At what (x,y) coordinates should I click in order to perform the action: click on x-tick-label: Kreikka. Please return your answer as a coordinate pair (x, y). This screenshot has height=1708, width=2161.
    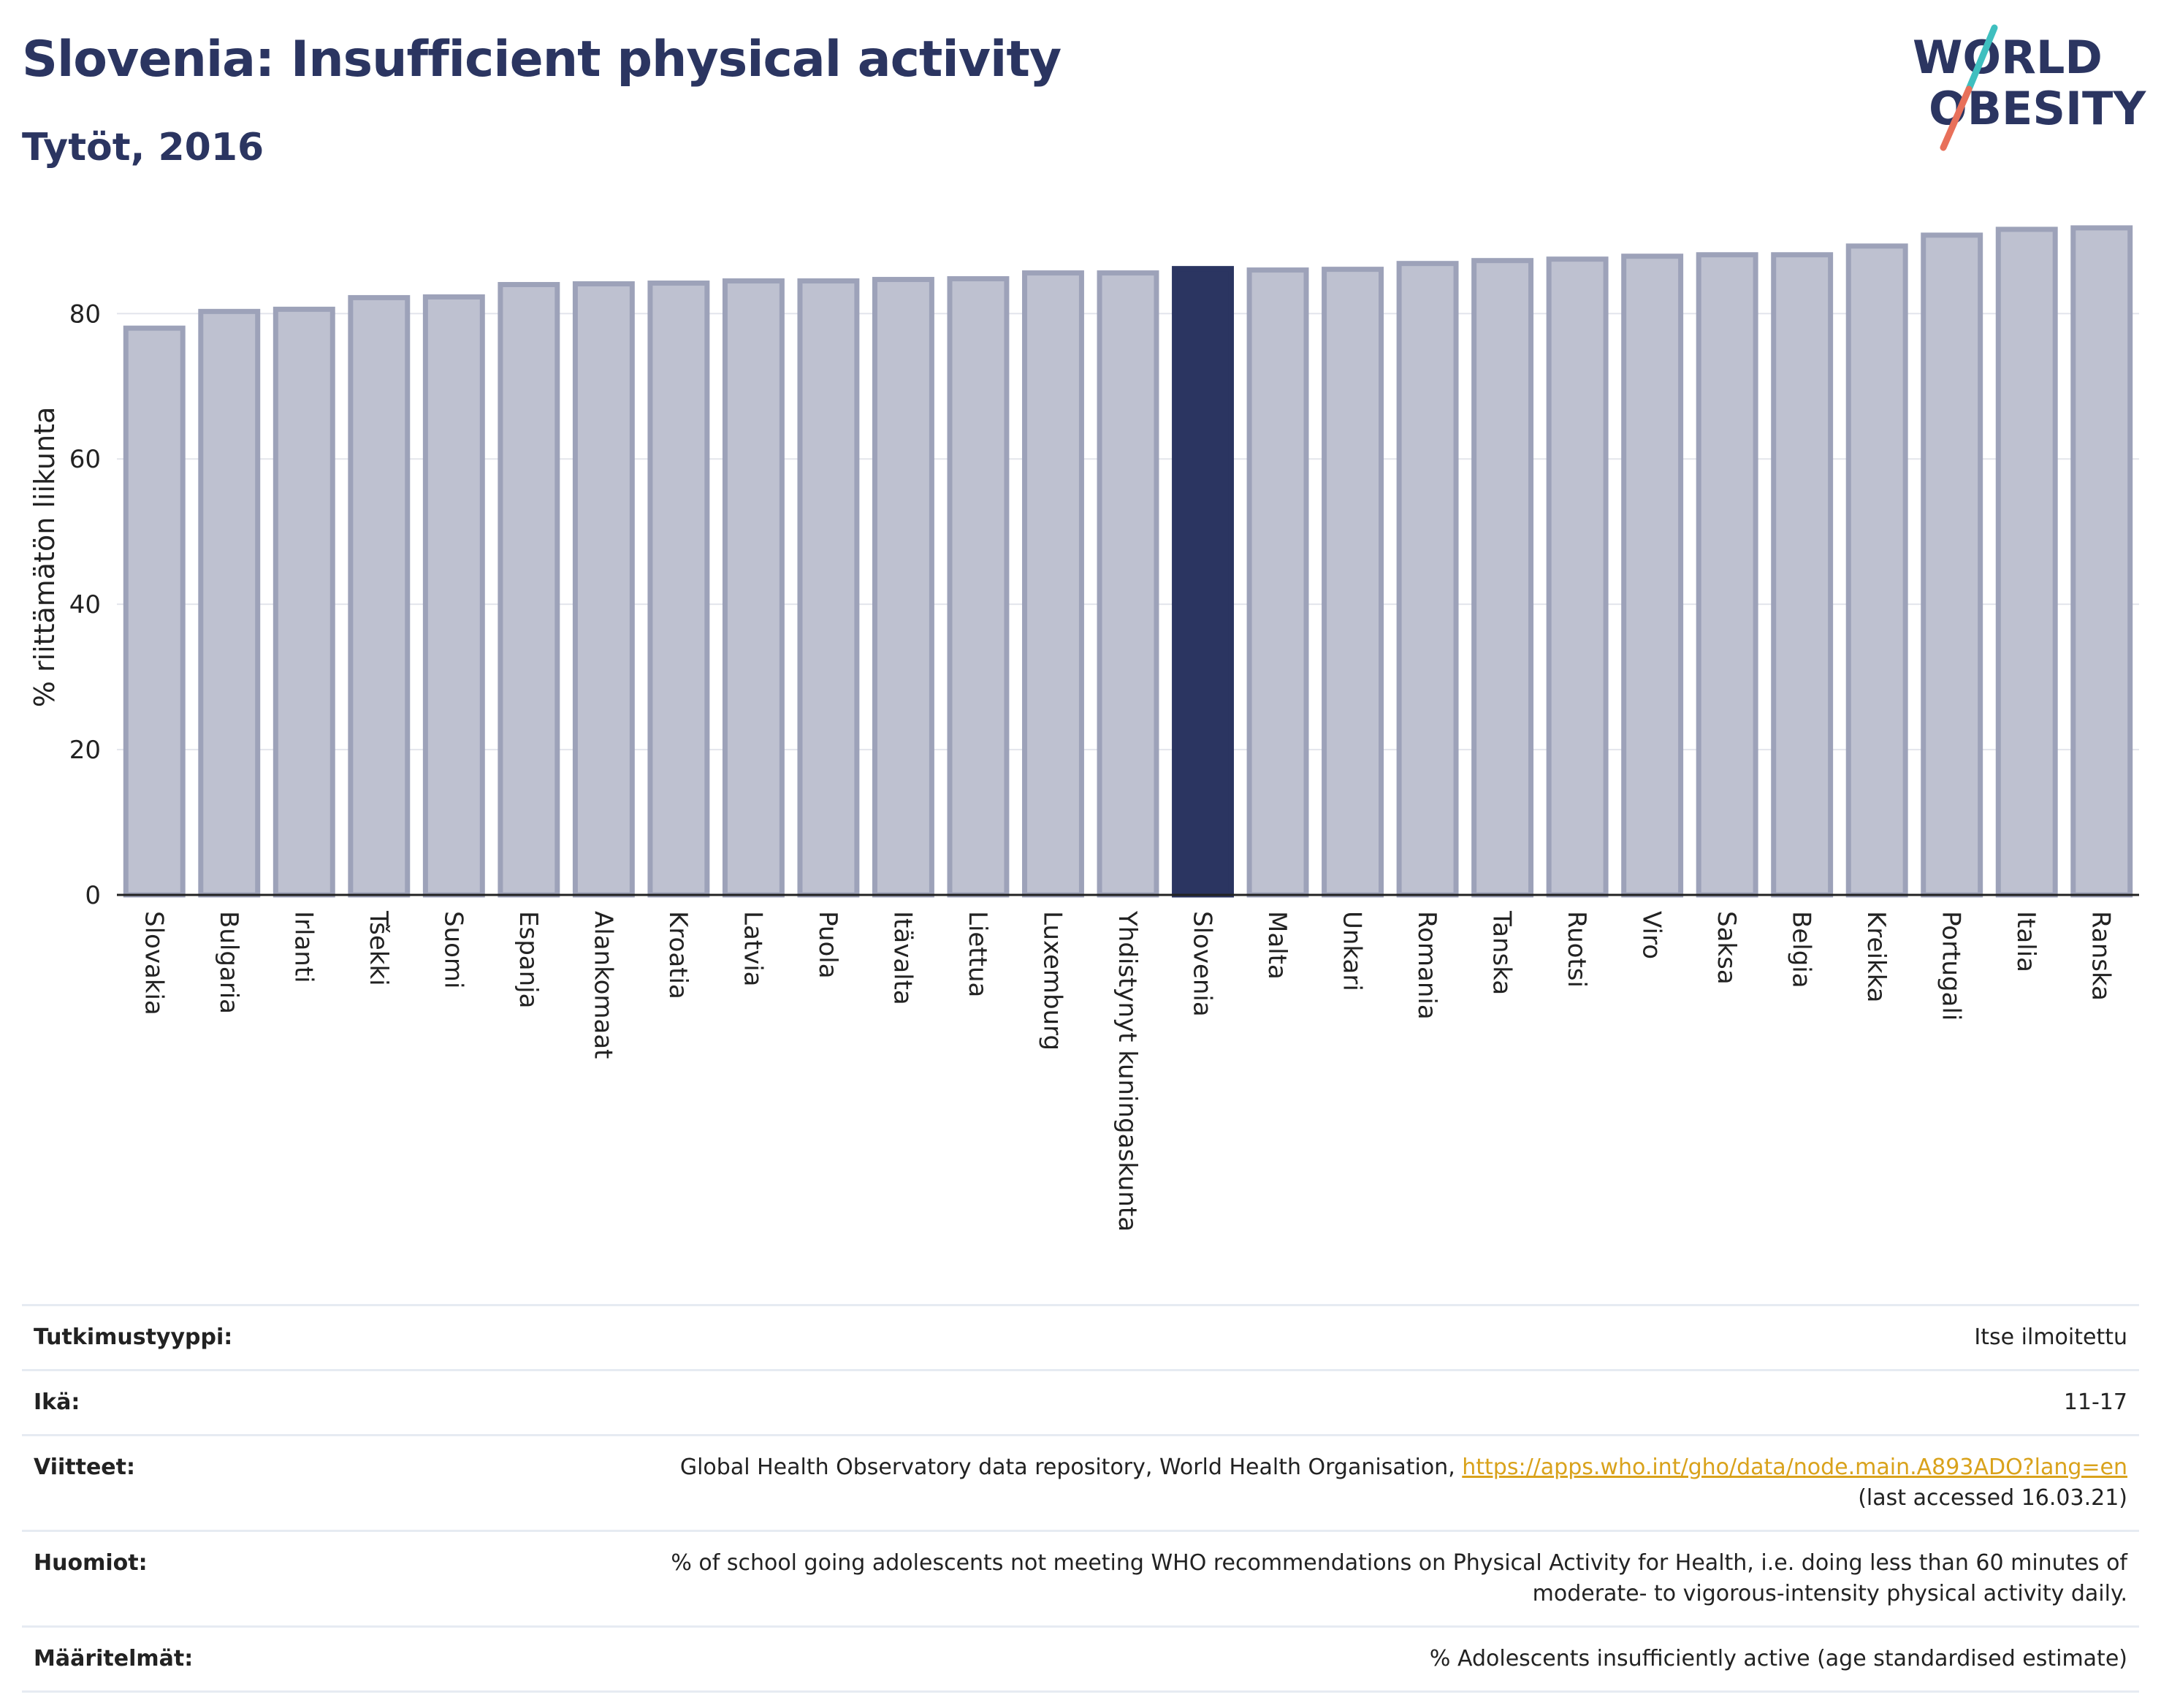
    Looking at the image, I should click on (1876, 957).